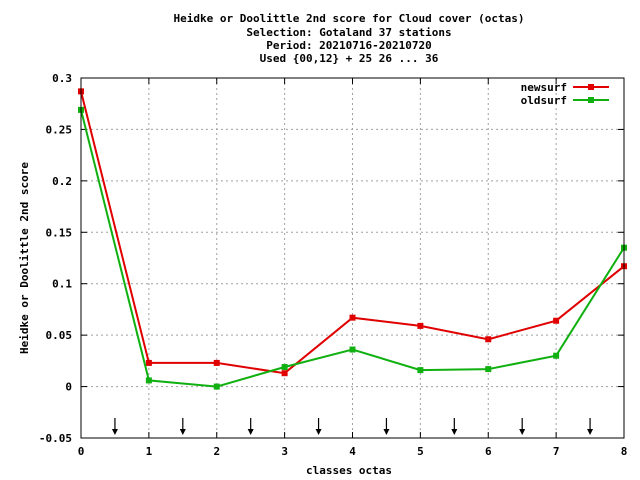 Image resolution: width=640 pixels, height=480 pixels. I want to click on legend: newsurf oldsurf, so click(565, 94).